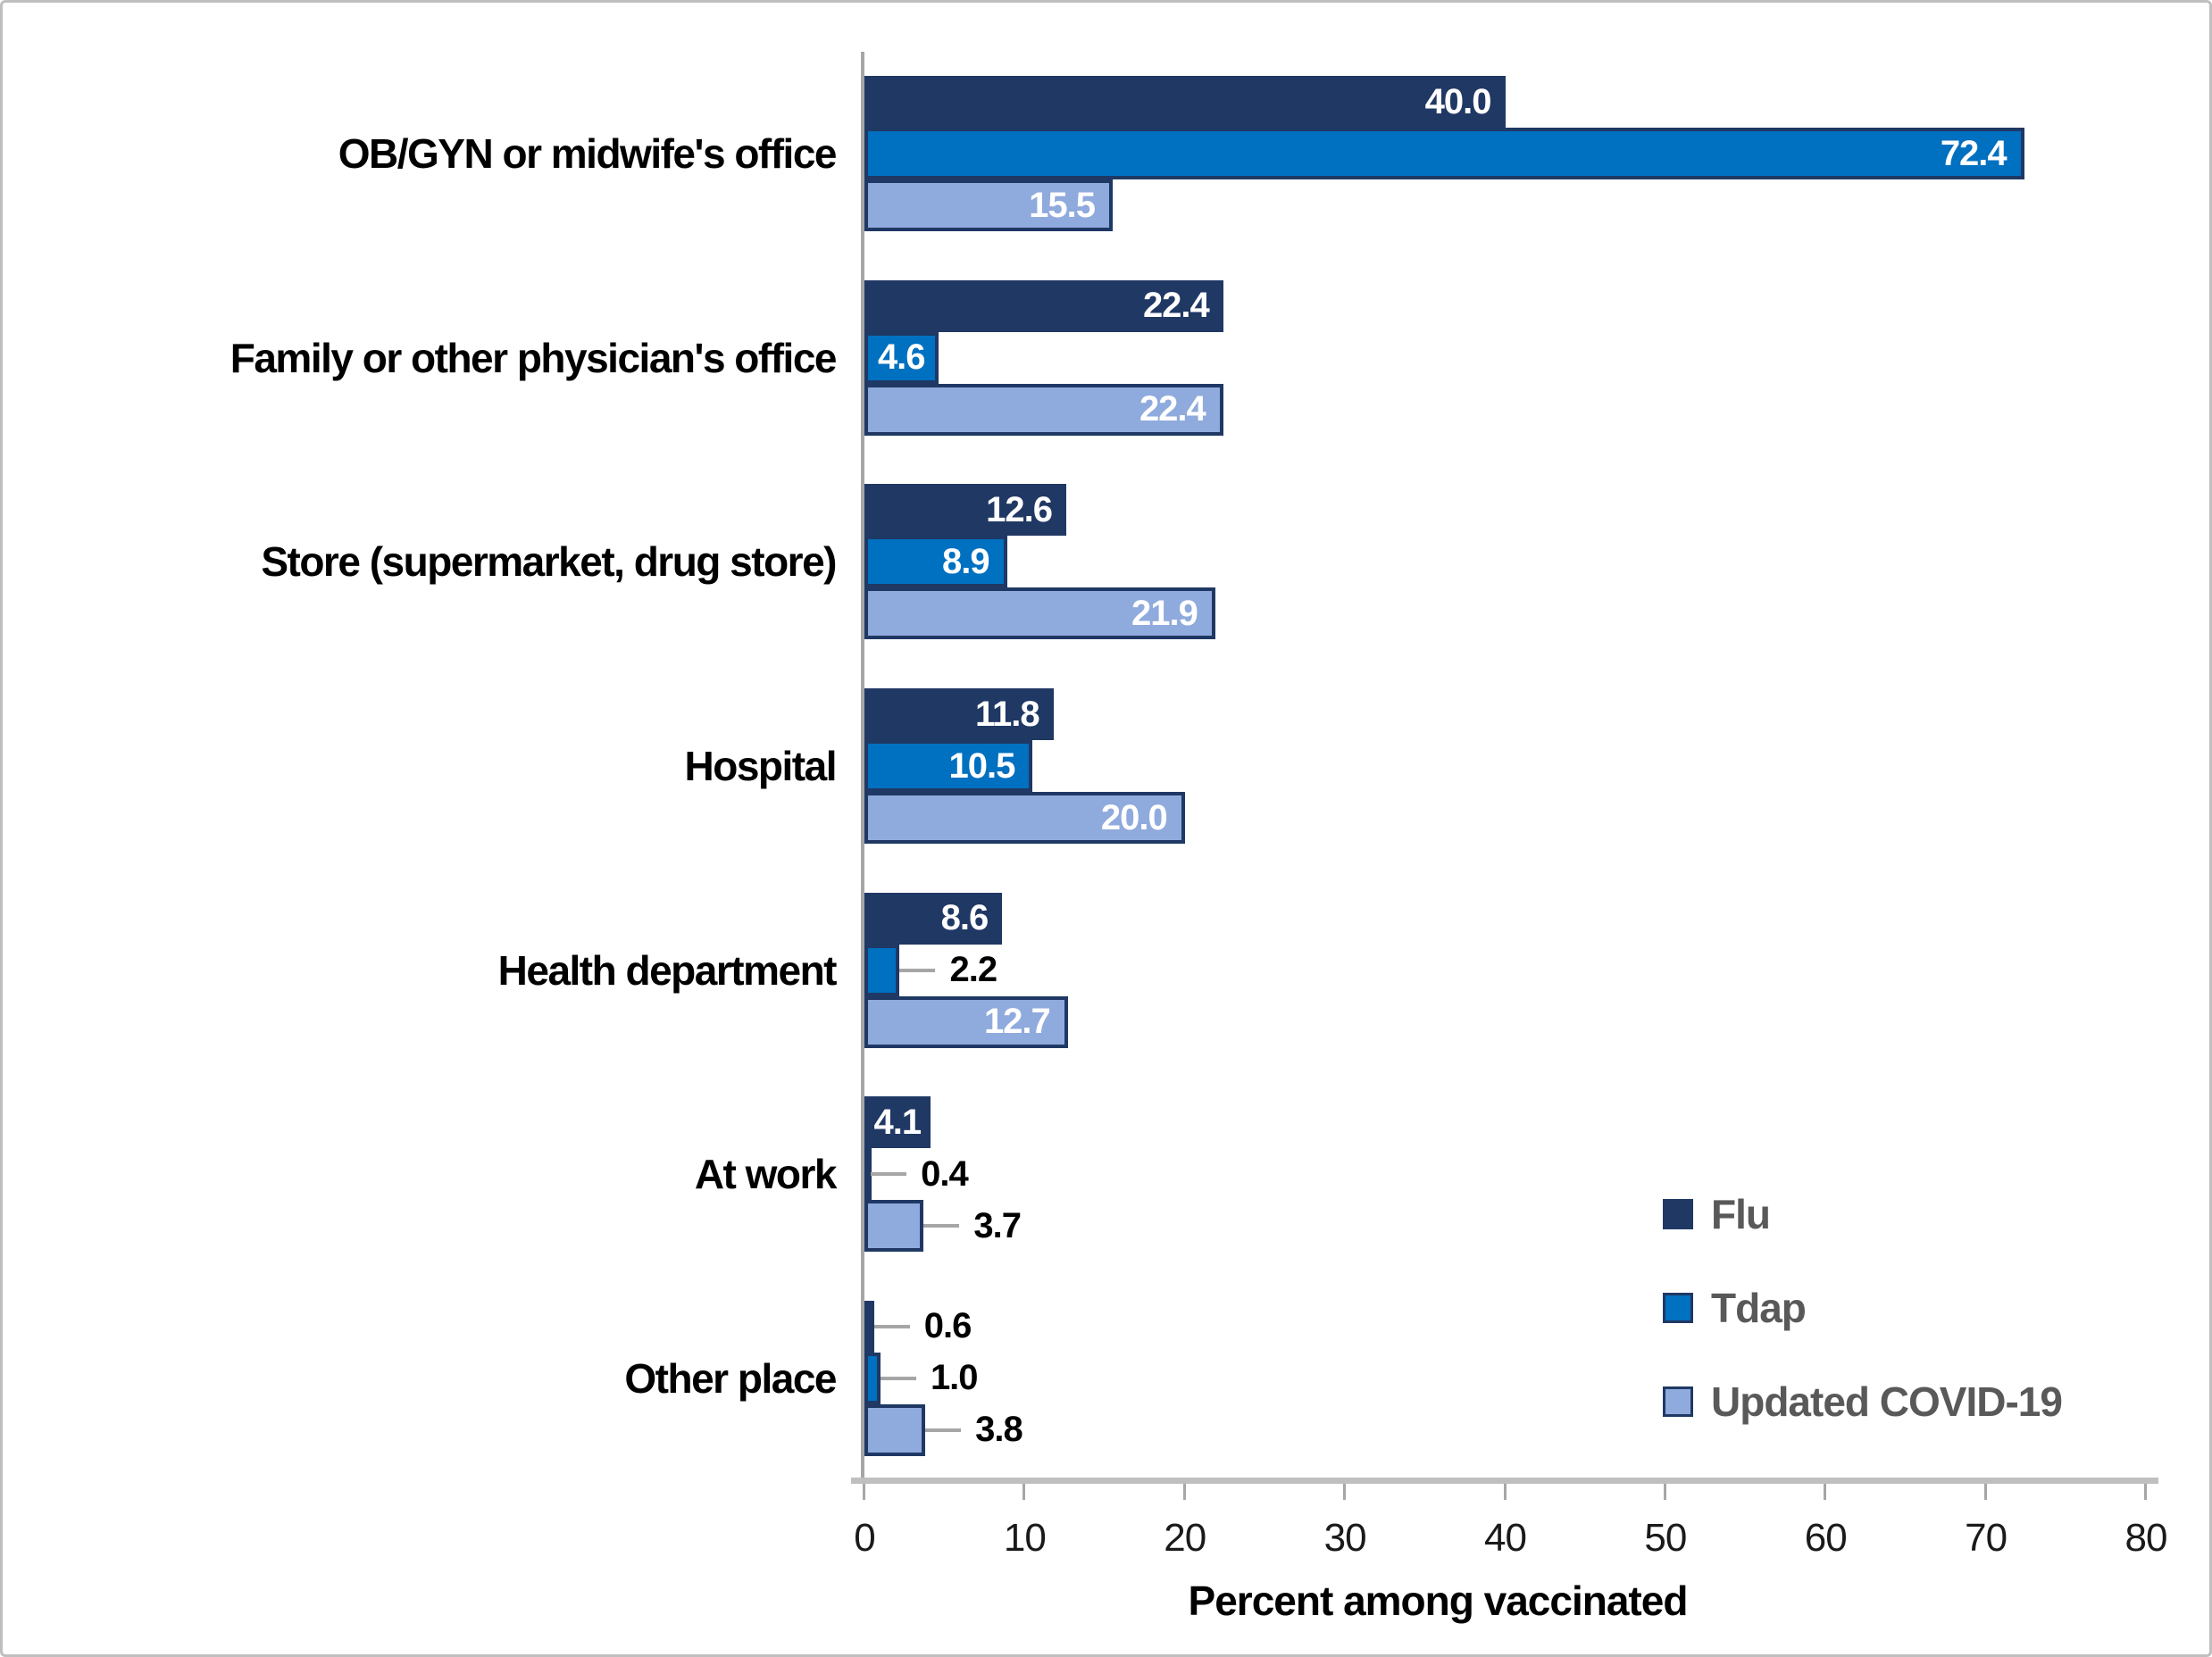 This screenshot has width=2212, height=1657. What do you see at coordinates (1017, 1022) in the screenshot?
I see `updated-covid-19-value-label: 12.7` at bounding box center [1017, 1022].